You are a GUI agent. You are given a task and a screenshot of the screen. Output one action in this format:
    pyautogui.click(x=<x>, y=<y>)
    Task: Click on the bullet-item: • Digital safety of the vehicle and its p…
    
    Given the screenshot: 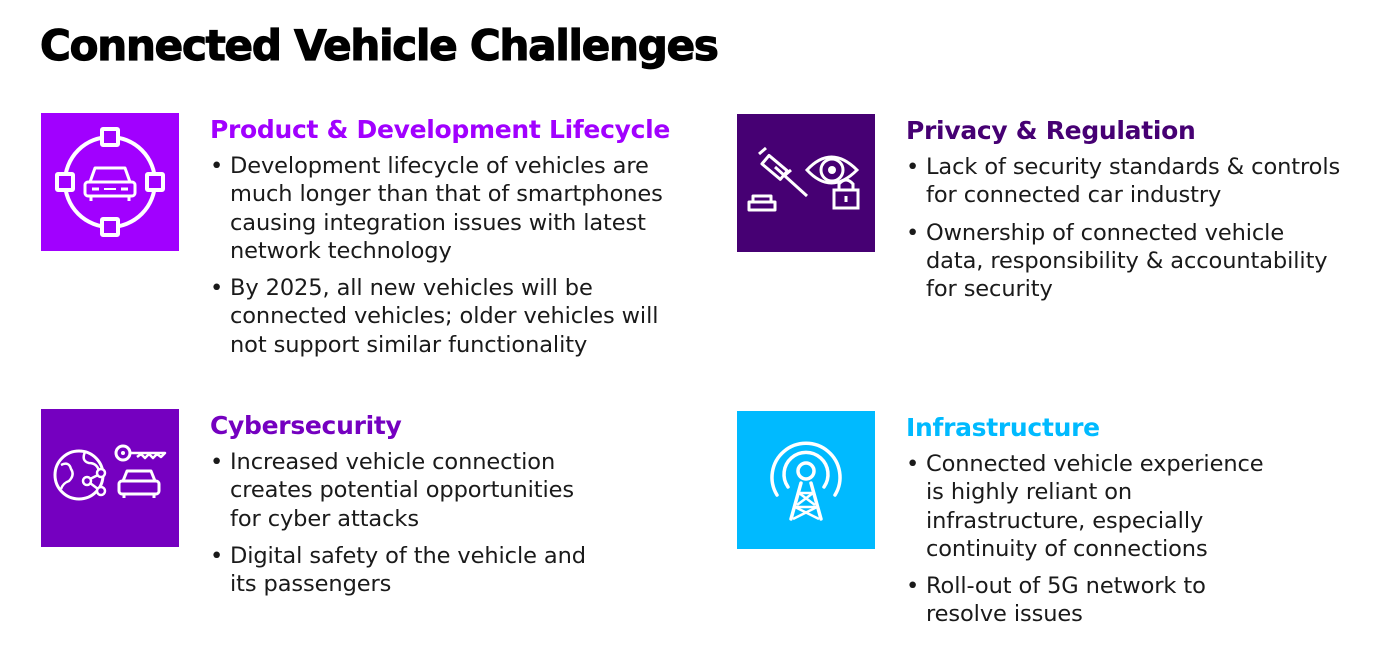 What is the action you would take?
    pyautogui.click(x=398, y=570)
    